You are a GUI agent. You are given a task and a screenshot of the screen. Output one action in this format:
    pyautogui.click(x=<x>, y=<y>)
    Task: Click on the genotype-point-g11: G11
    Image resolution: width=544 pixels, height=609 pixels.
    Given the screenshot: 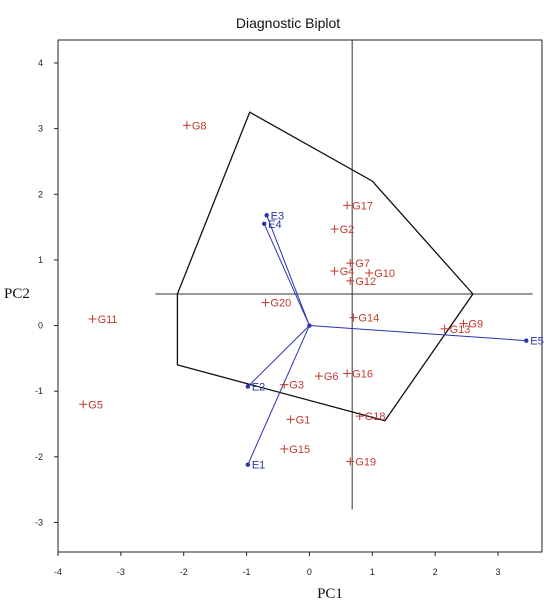 What is the action you would take?
    pyautogui.click(x=103, y=320)
    